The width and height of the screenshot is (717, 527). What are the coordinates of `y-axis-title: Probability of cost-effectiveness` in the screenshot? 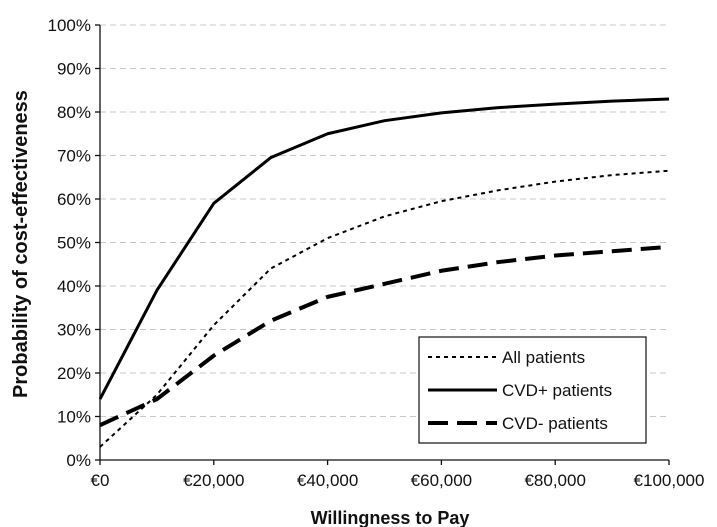 It's located at (21, 244).